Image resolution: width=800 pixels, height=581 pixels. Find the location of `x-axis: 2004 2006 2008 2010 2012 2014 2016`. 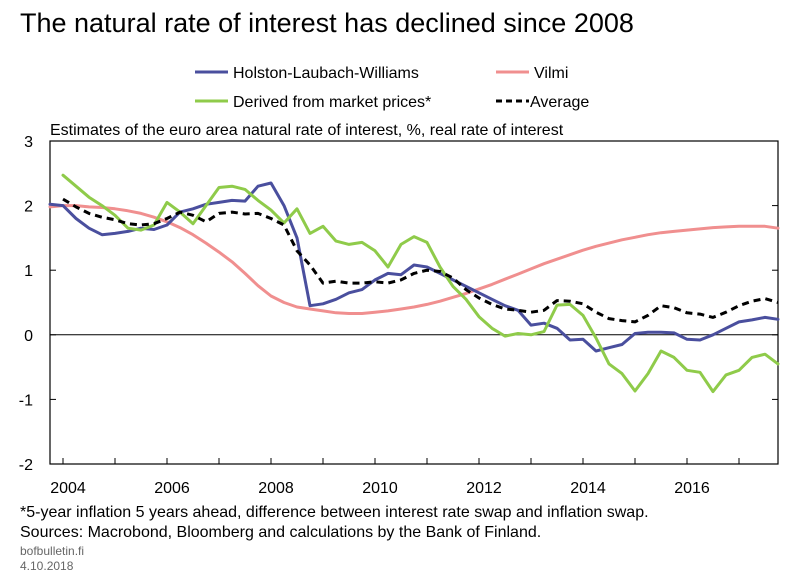

x-axis: 2004 2006 2008 2010 2012 2014 2016 is located at coordinates (395, 477).